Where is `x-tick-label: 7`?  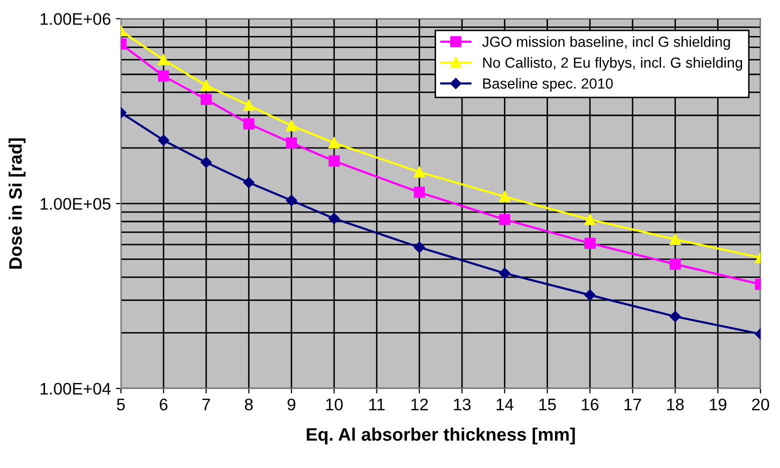
x-tick-label: 7 is located at coordinates (206, 404).